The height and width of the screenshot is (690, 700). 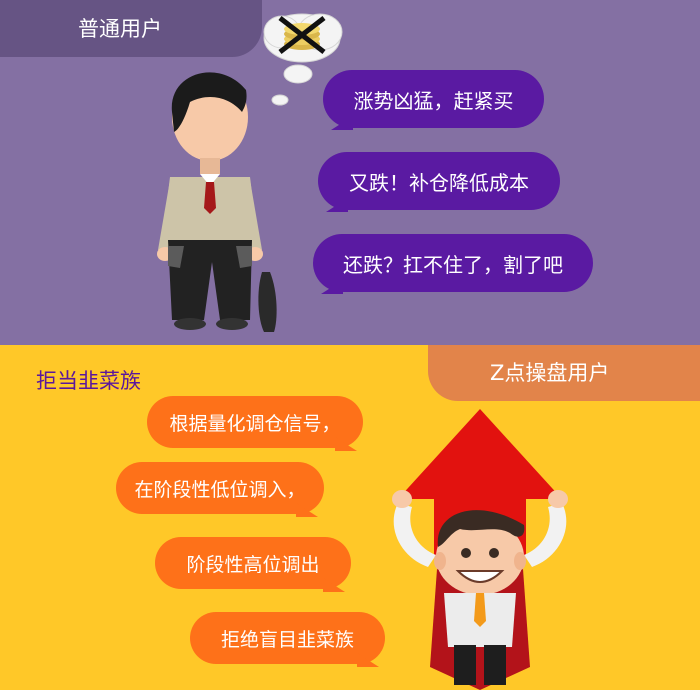 I want to click on z-point-user-tab: Z点操盘用户, so click(x=564, y=373).